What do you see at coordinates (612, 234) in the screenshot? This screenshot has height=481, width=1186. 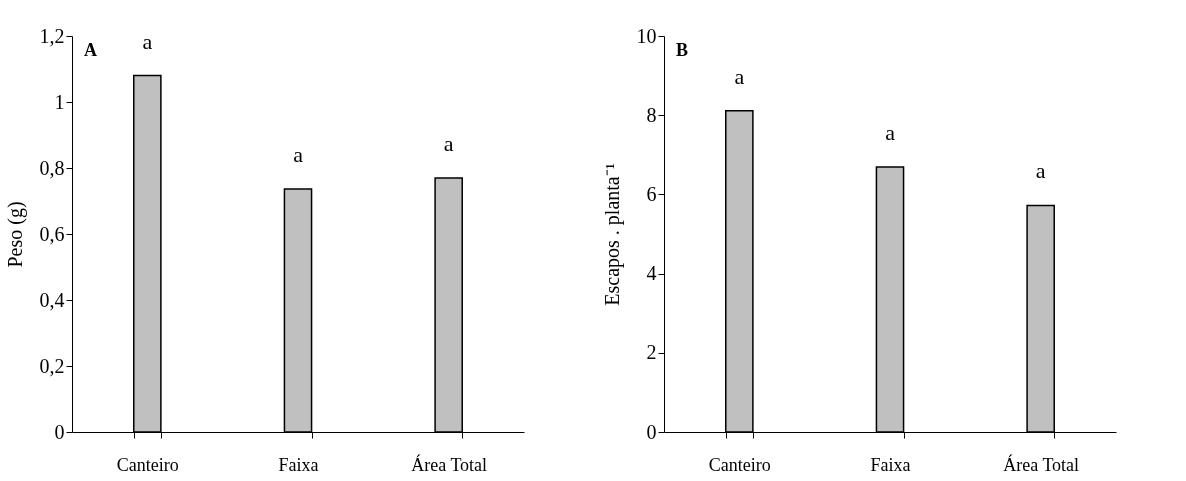 I see `y-axis-title: Escapos . planta⁻¹` at bounding box center [612, 234].